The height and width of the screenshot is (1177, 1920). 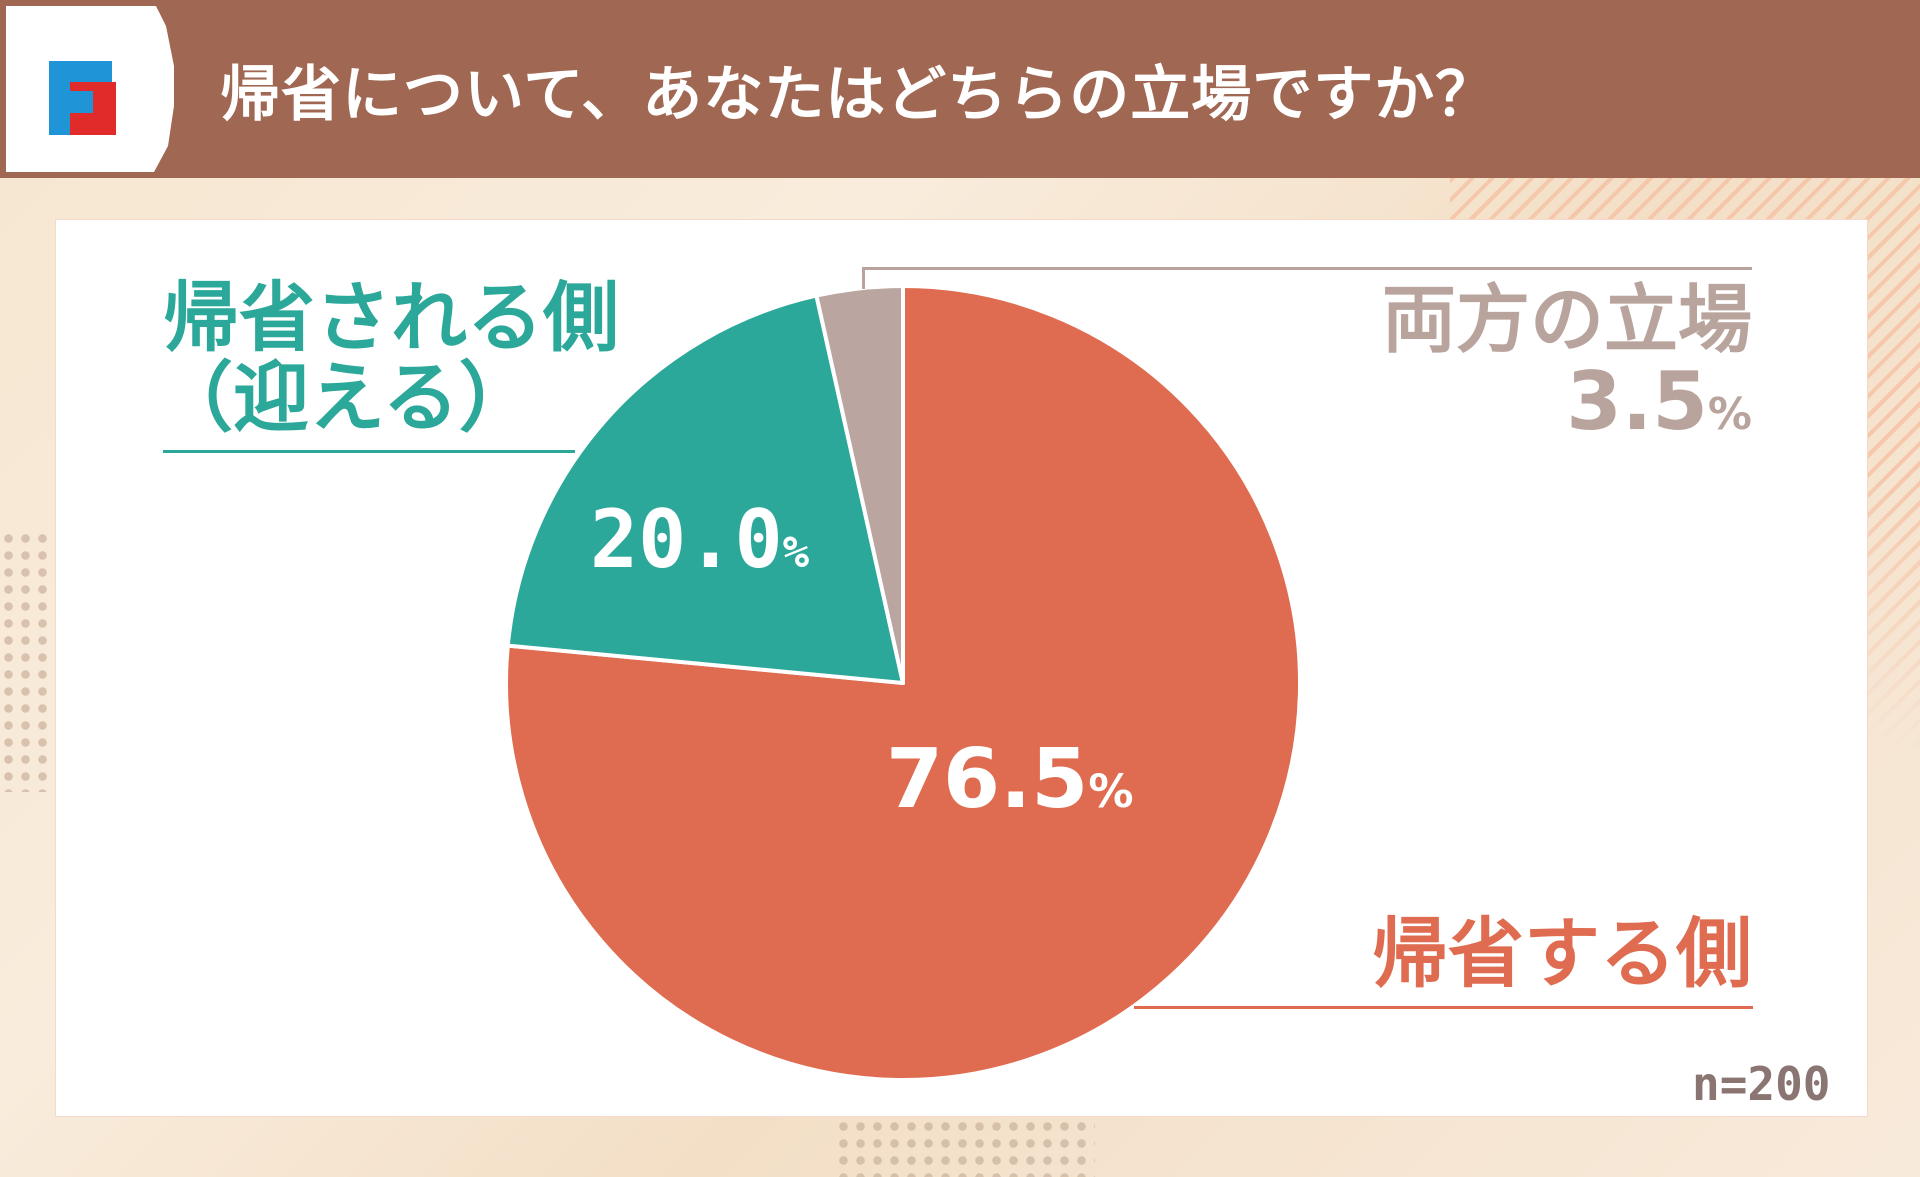 What do you see at coordinates (858, 95) in the screenshot?
I see `chart-title: 帰省について、あなたはどちらの立場ですか？` at bounding box center [858, 95].